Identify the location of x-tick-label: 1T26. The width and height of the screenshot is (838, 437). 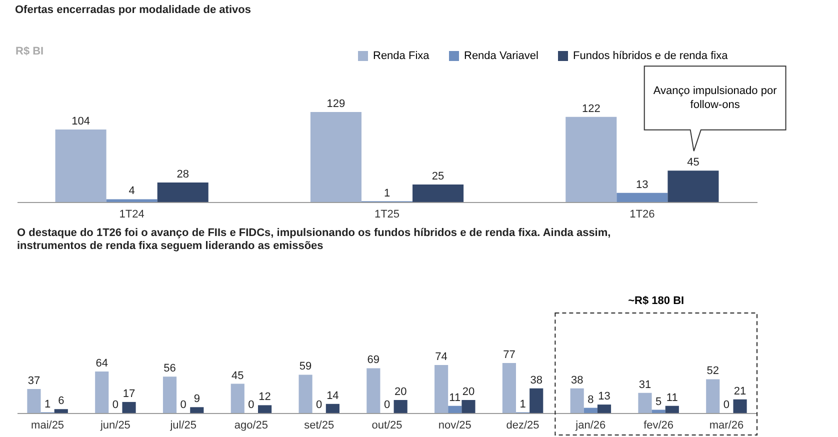
(642, 214).